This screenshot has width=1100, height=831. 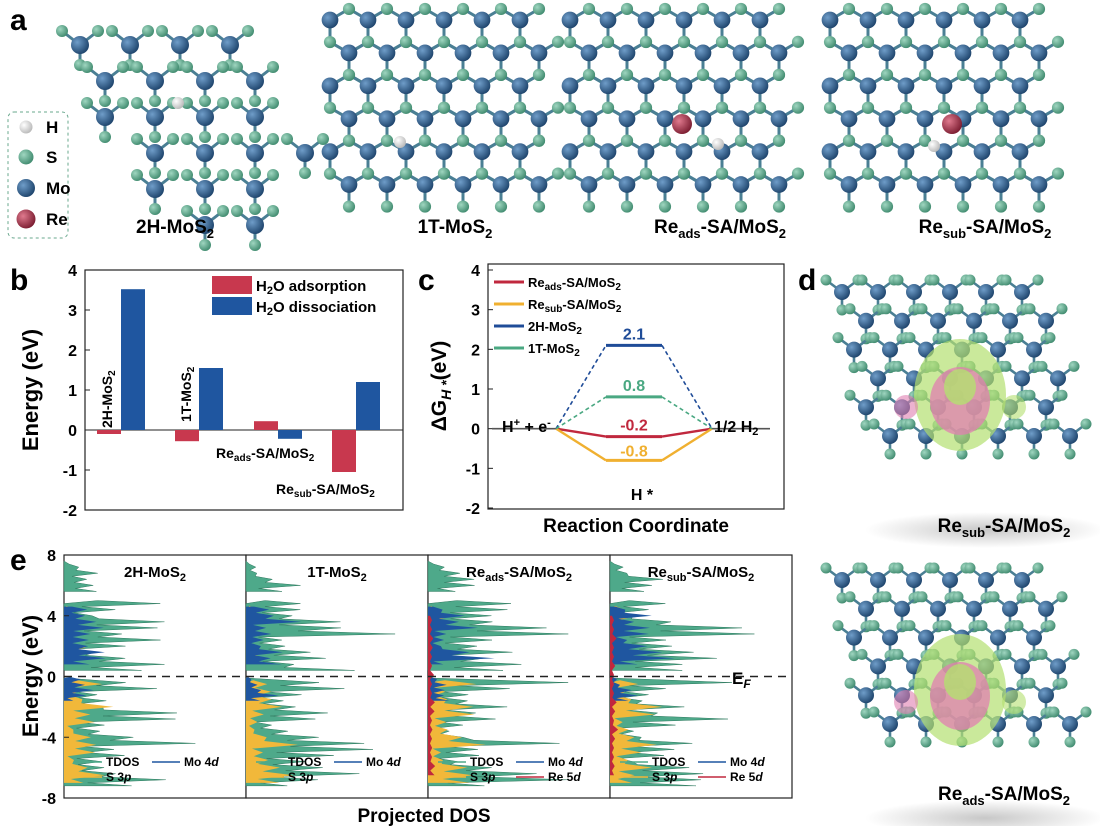 I want to click on c-y-axis-label: ΔGH *(eV), so click(x=441, y=386).